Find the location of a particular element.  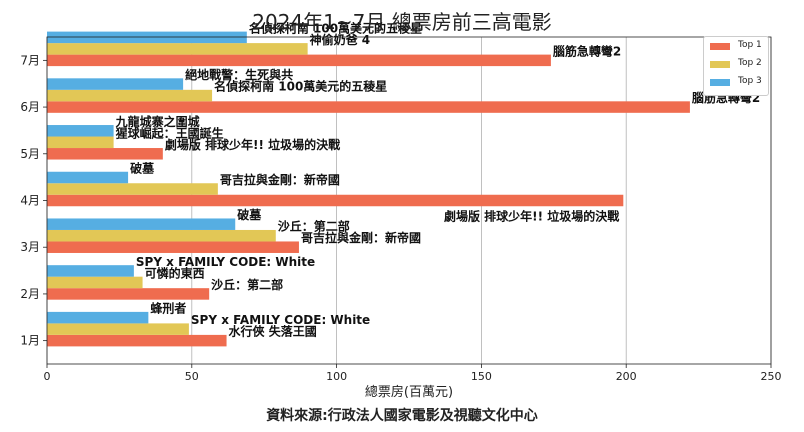

bar-label-top1-3: 劇場版 排球少年!! 垃圾場的決戰 is located at coordinates (531, 216).